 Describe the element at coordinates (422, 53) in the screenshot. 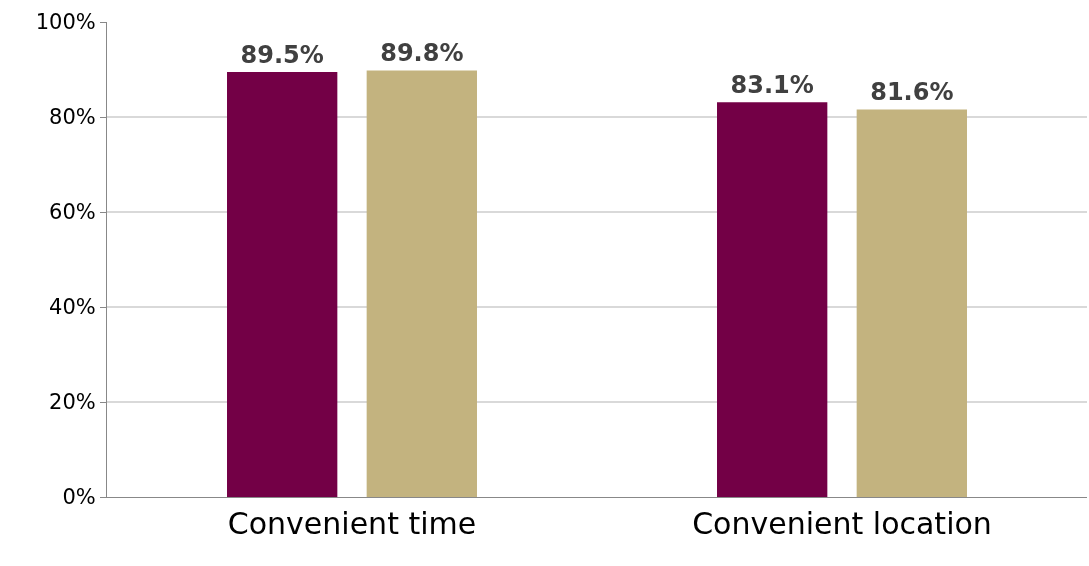

I see `data-label: 89.8%` at that location.